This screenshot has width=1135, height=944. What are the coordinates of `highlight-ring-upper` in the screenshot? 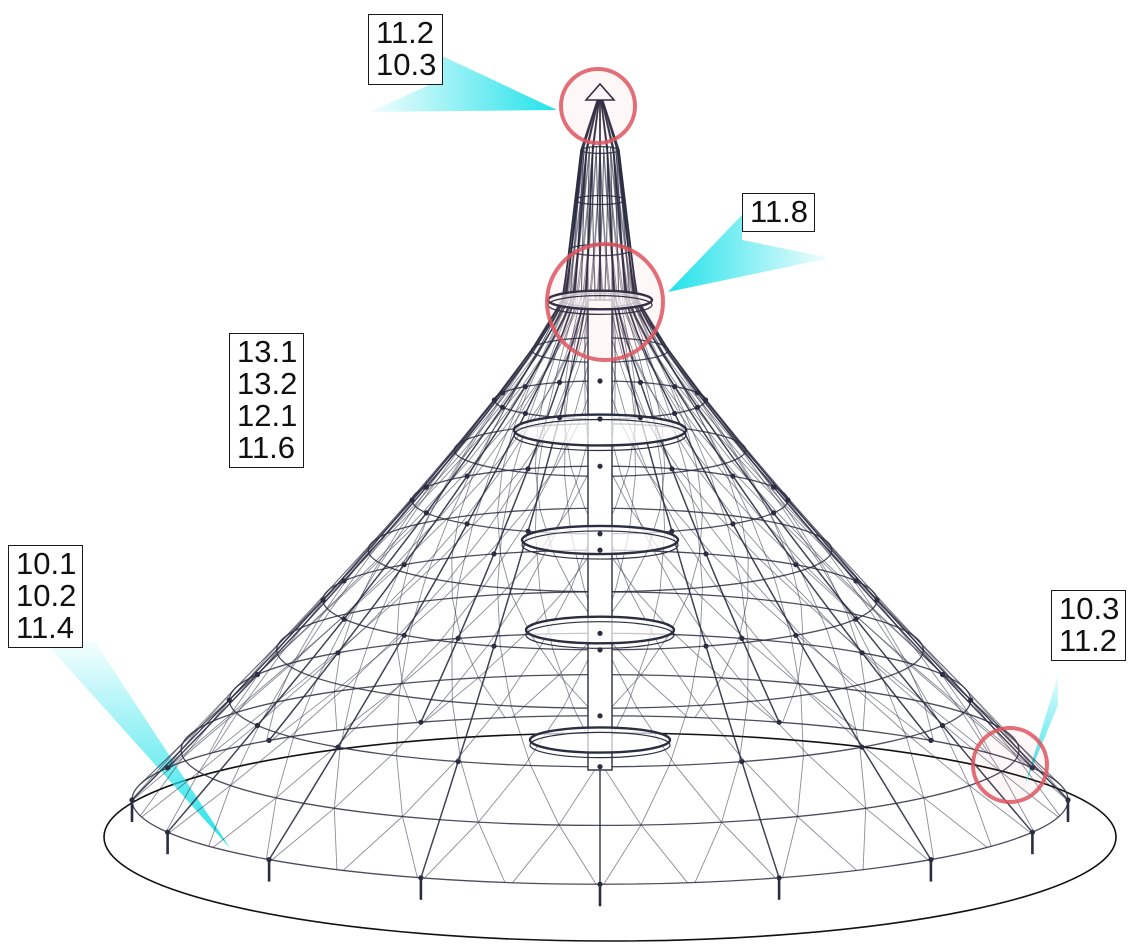 It's located at (605, 302).